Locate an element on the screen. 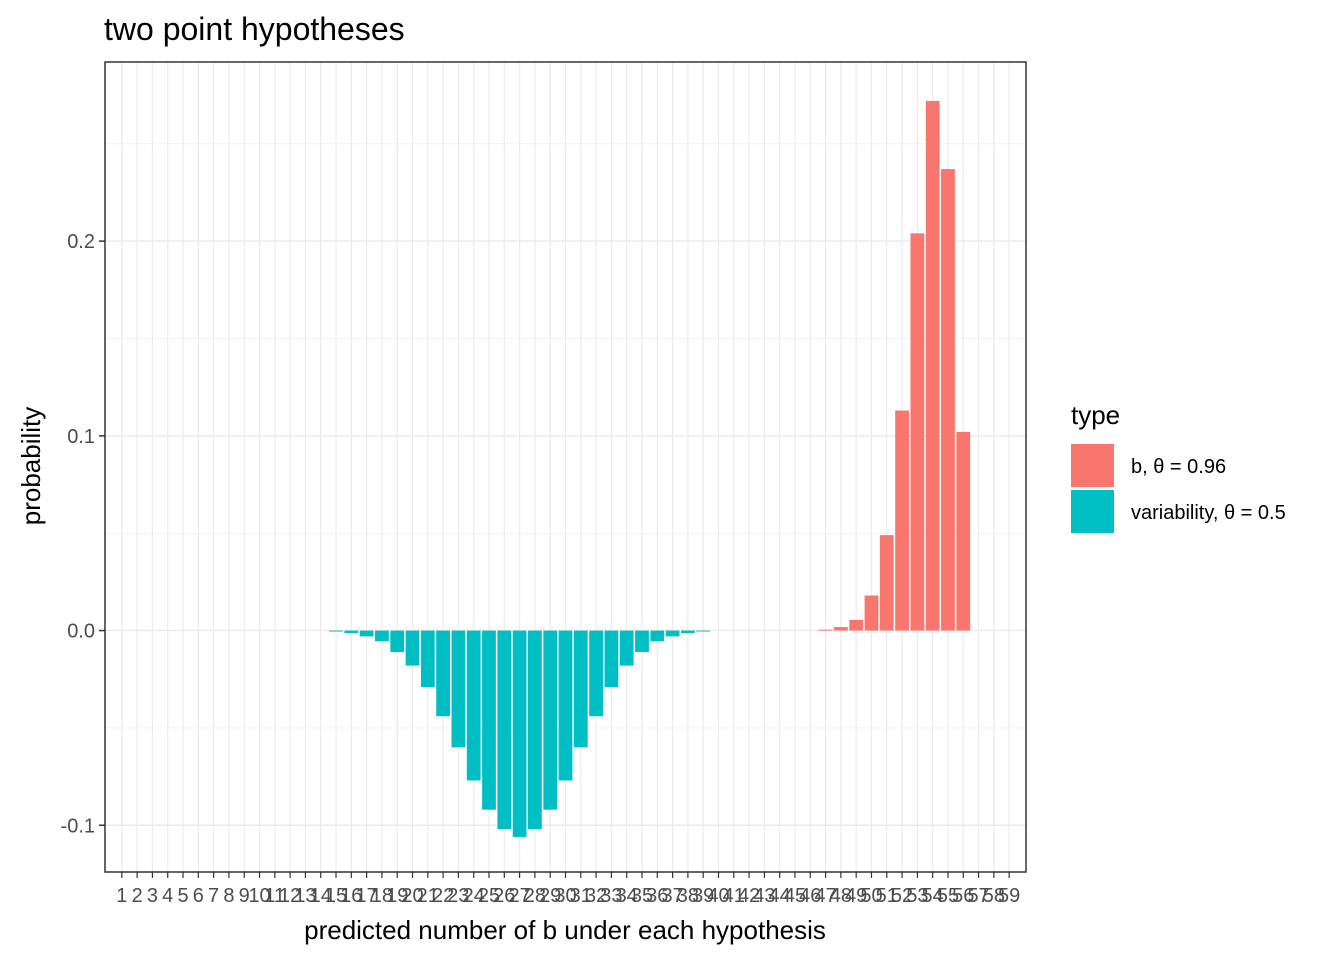  x-tick-label: 32 is located at coordinates (596, 896).